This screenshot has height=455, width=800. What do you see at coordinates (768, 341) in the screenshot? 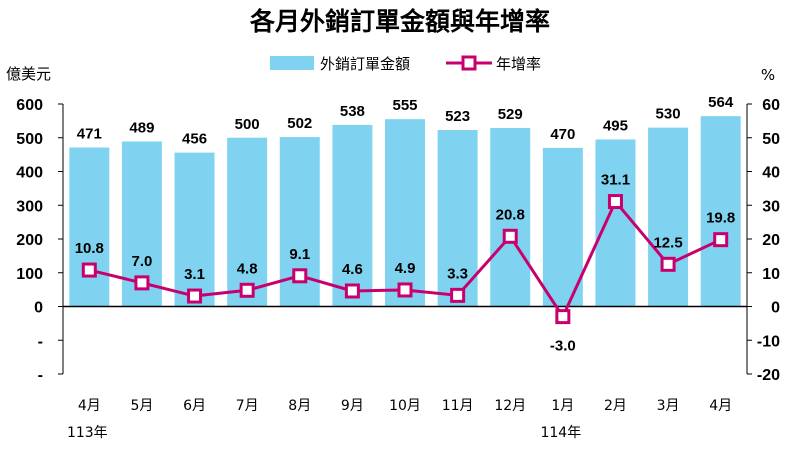
I see `right-tick-label: -10` at bounding box center [768, 341].